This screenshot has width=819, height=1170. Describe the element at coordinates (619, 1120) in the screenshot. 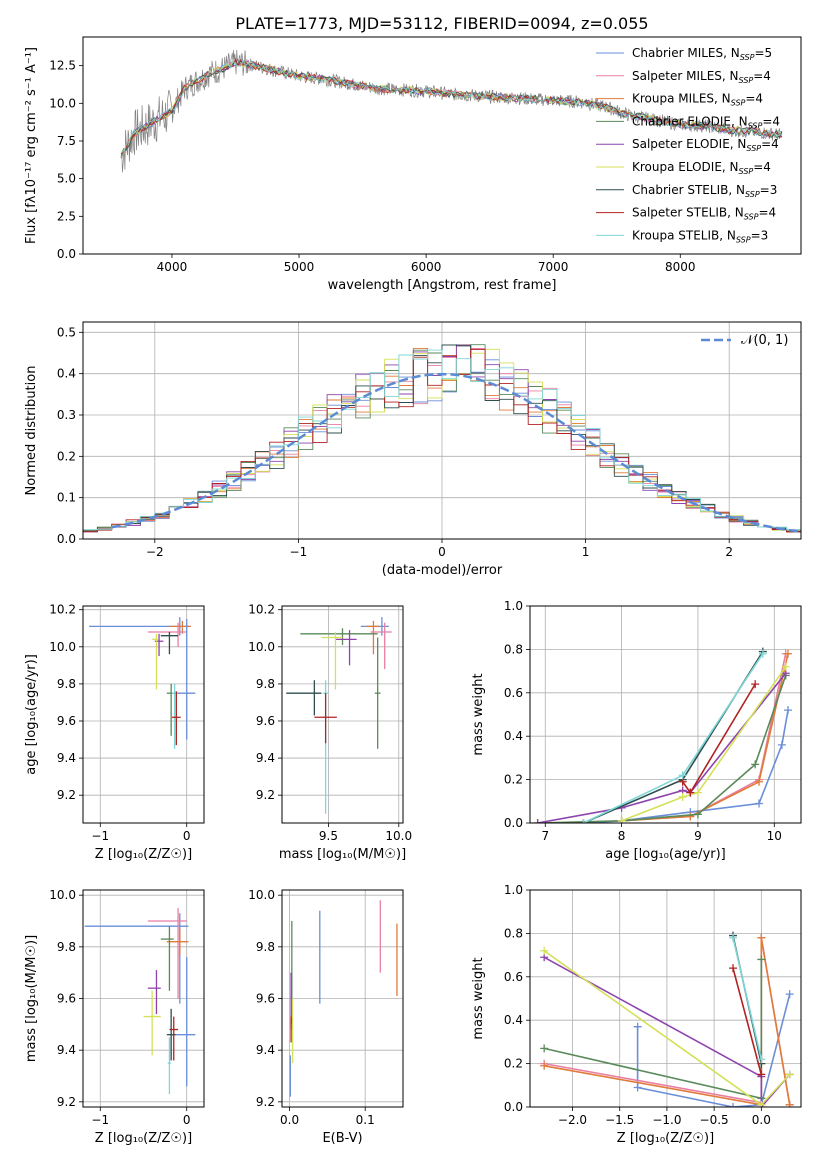

I see `x-tick-label: −1.5` at that location.